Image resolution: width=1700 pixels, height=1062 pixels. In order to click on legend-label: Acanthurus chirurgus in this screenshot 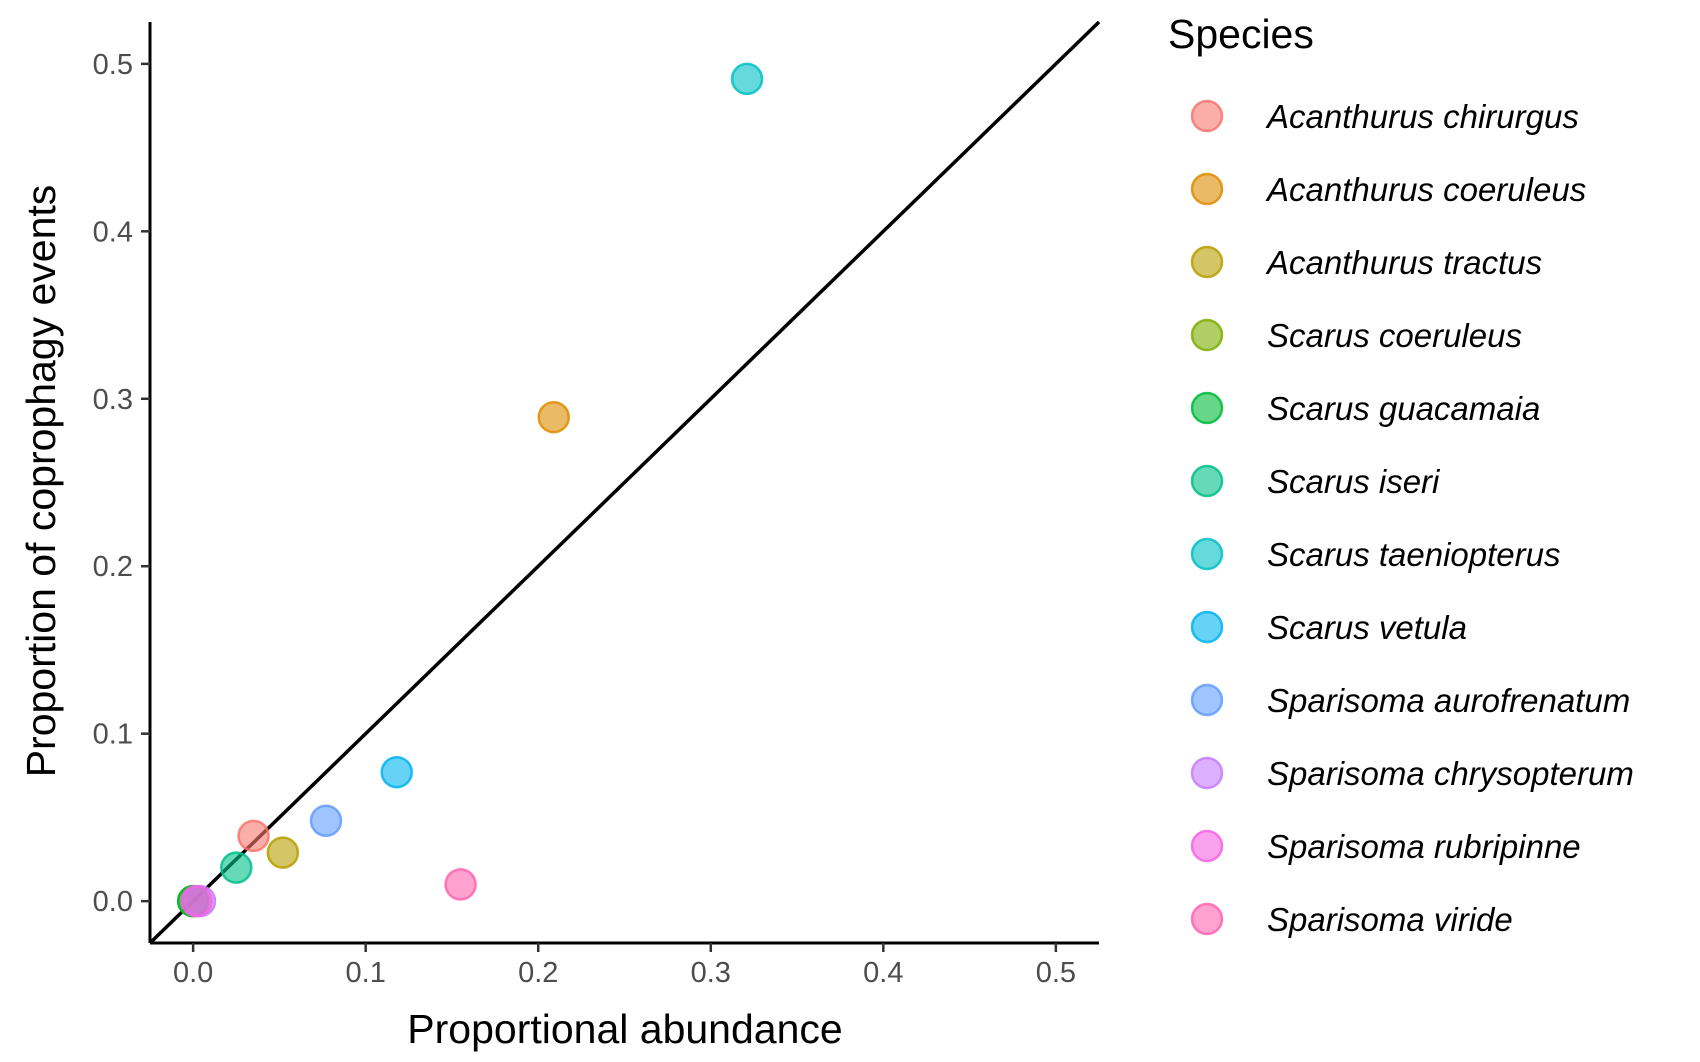, I will do `click(1422, 116)`.